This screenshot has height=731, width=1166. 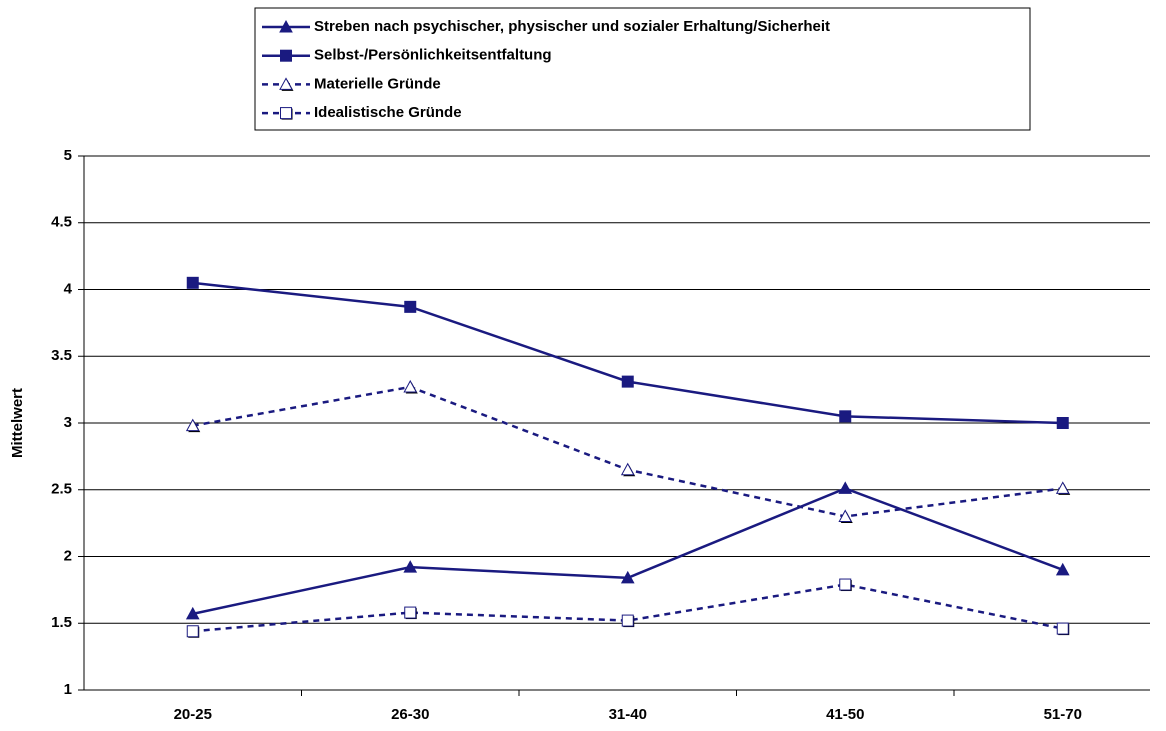 What do you see at coordinates (61, 355) in the screenshot?
I see `y-tick-label: 3.5` at bounding box center [61, 355].